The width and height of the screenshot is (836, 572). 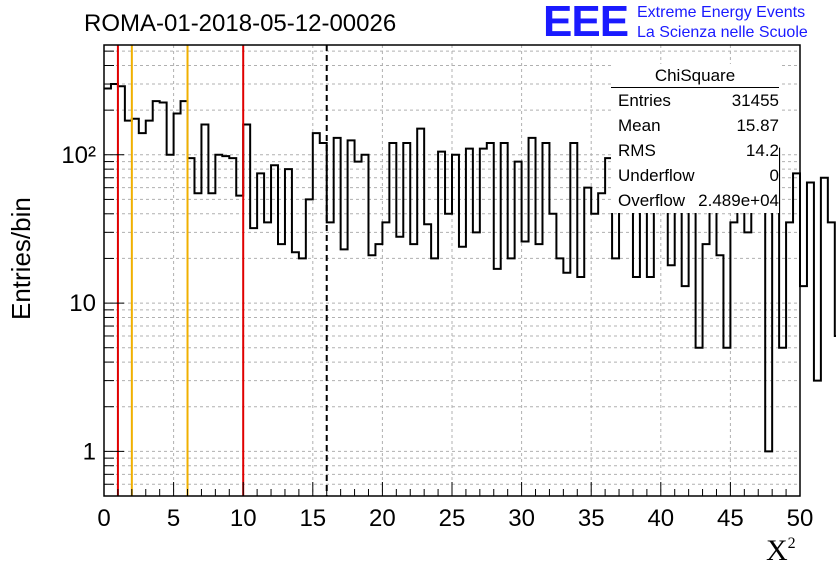 I want to click on x-tick-labels: 0 5 10 15 20 25 30 35 40 45 50, so click(x=455, y=518).